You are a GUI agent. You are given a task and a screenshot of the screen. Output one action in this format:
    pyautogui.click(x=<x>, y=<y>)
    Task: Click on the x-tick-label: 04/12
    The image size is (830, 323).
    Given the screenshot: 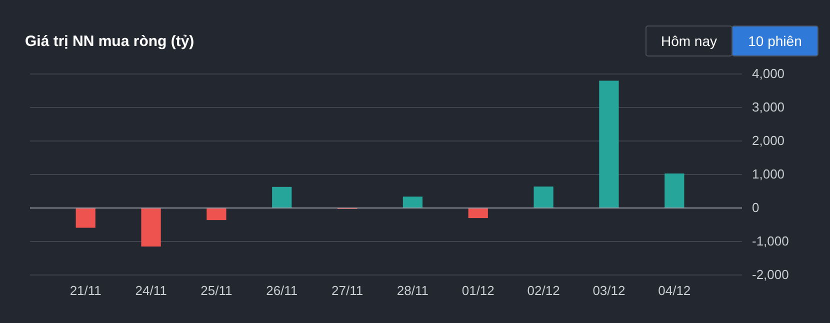 What is the action you would take?
    pyautogui.click(x=674, y=290)
    